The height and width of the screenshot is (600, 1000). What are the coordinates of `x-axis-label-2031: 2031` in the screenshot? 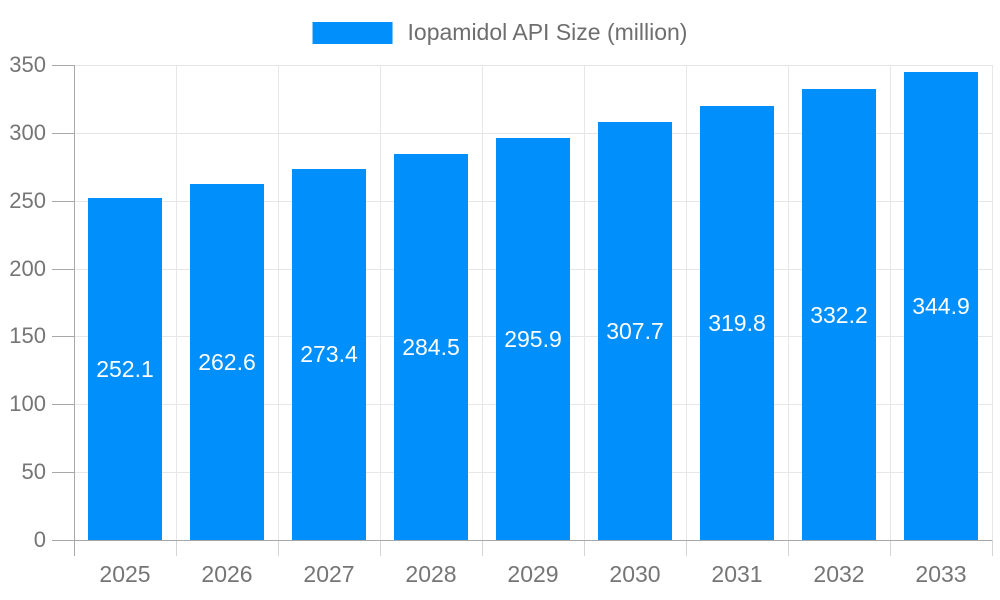 It's located at (737, 574).